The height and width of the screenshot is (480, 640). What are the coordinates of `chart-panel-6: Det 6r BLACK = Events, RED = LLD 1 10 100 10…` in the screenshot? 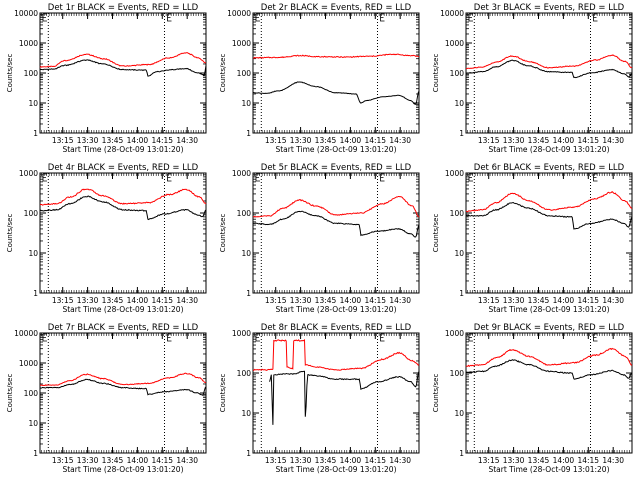 It's located at (532, 238).